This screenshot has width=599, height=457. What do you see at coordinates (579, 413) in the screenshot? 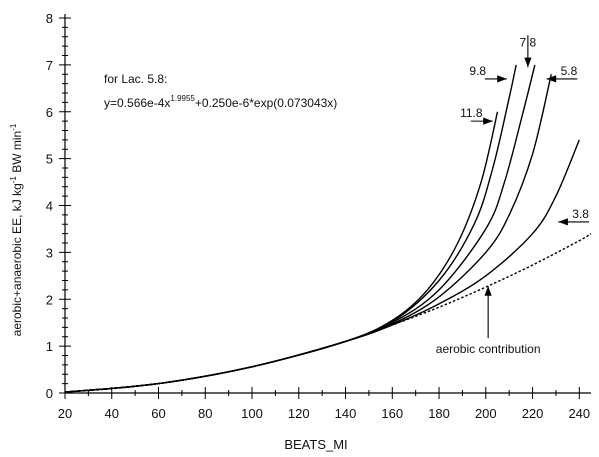
I see `x-tick-label: 240` at bounding box center [579, 413].